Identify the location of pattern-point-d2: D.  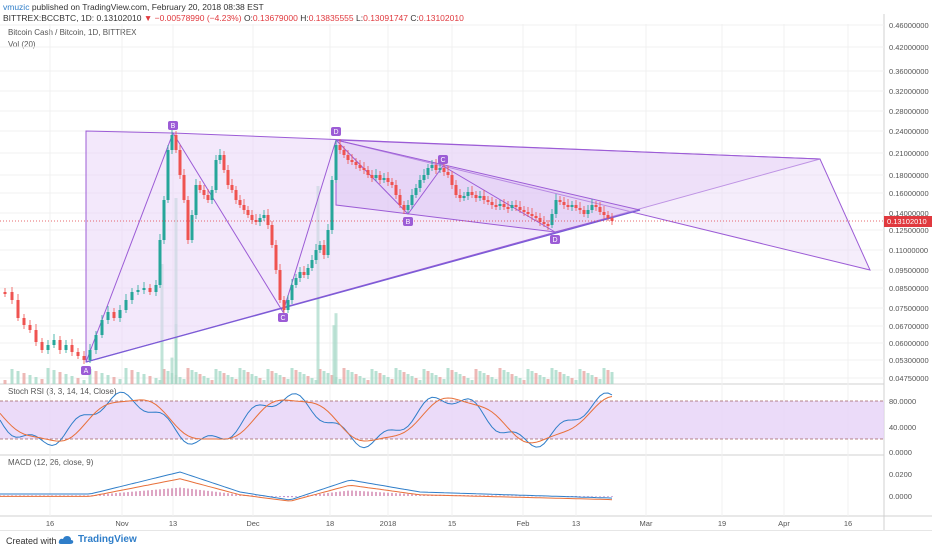
(555, 239).